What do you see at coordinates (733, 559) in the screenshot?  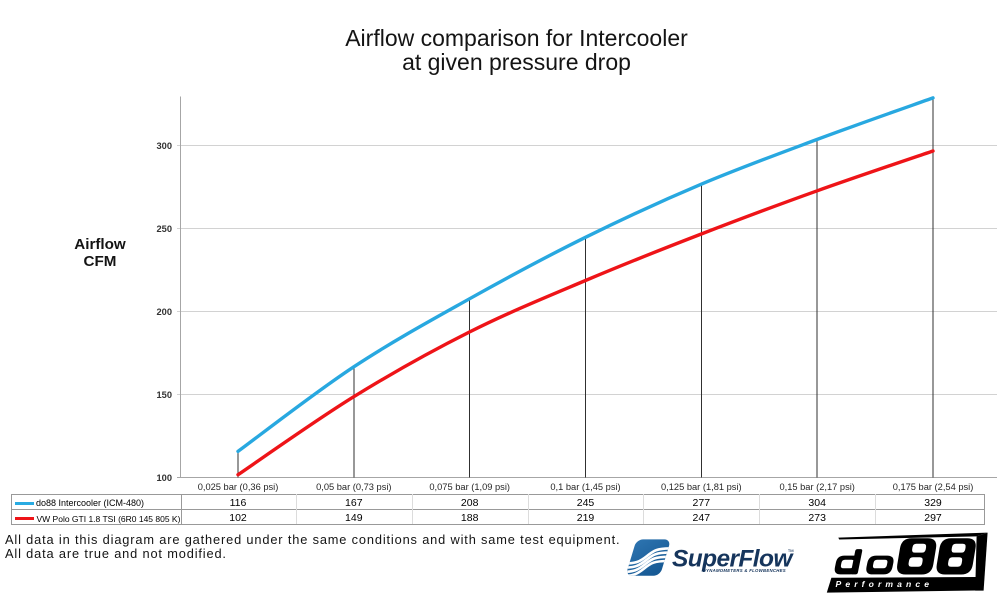 I see `svg-text: SuperFlow` at bounding box center [733, 559].